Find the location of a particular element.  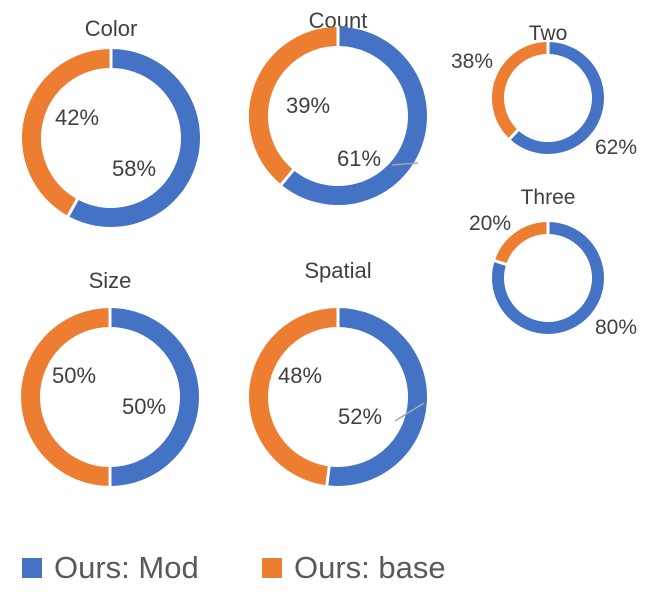

data-label-mod: 80% is located at coordinates (616, 327).